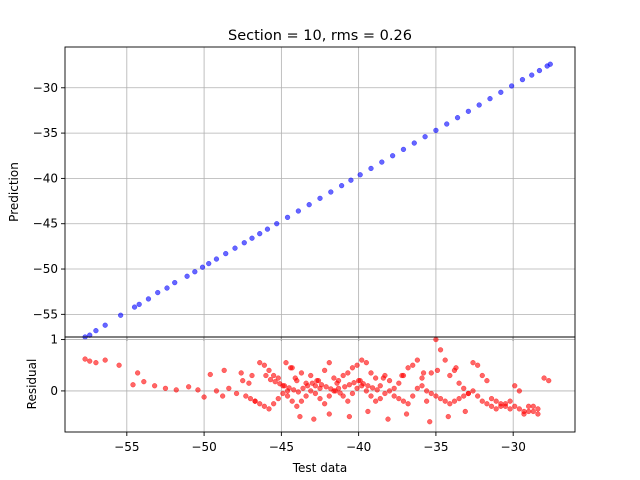 Image resolution: width=640 pixels, height=480 pixels. Describe the element at coordinates (281, 447) in the screenshot. I see `residual-x-tick-label: −45` at that location.